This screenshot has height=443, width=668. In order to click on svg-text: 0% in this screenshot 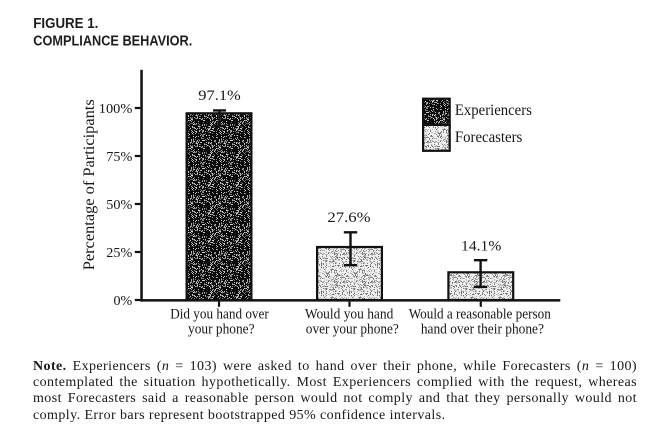, I will do `click(123, 301)`.